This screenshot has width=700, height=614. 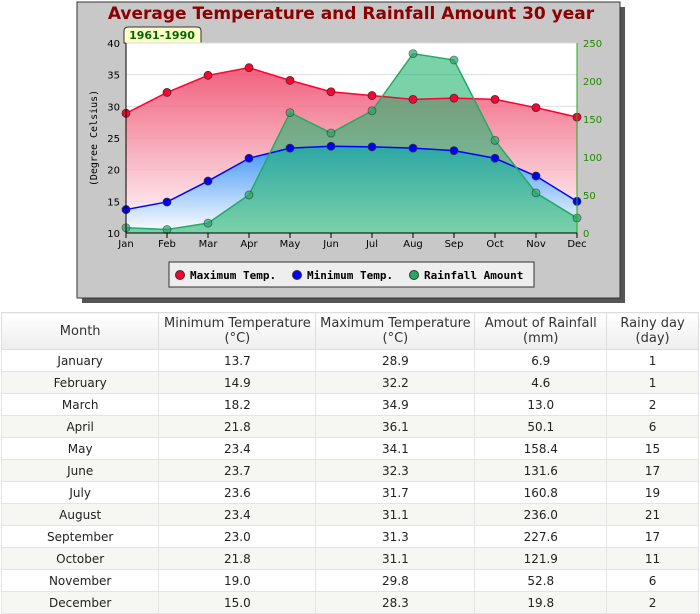 What do you see at coordinates (80, 426) in the screenshot?
I see `table-cell: April` at bounding box center [80, 426].